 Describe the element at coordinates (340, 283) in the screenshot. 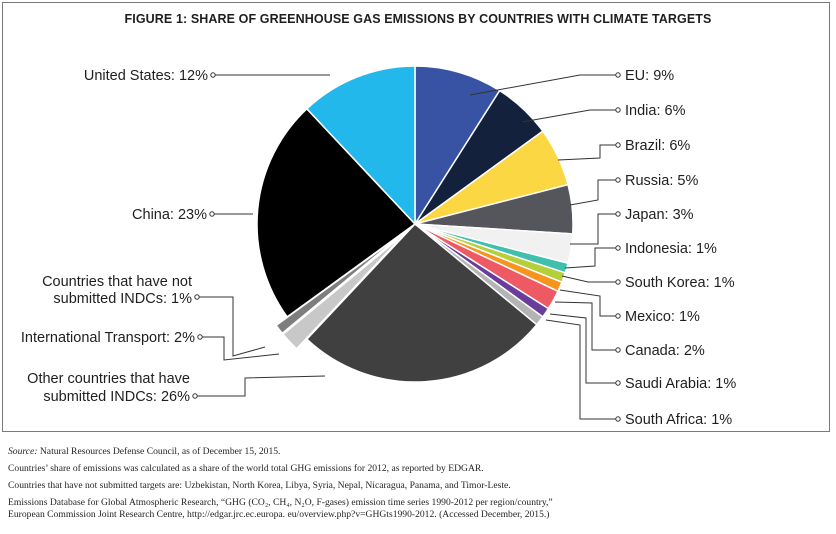

I see `pie-slice-countries-that-have-not-submitted-indcs` at that location.